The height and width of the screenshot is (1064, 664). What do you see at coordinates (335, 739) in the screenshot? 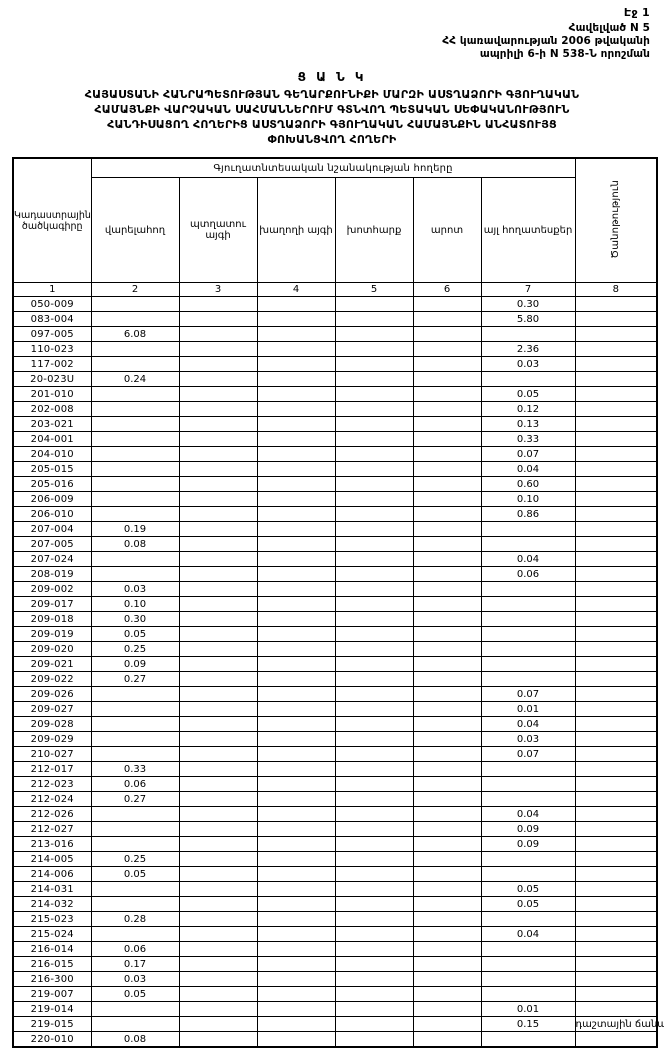
I see `table-row: 209-029 0.03` at bounding box center [335, 739].